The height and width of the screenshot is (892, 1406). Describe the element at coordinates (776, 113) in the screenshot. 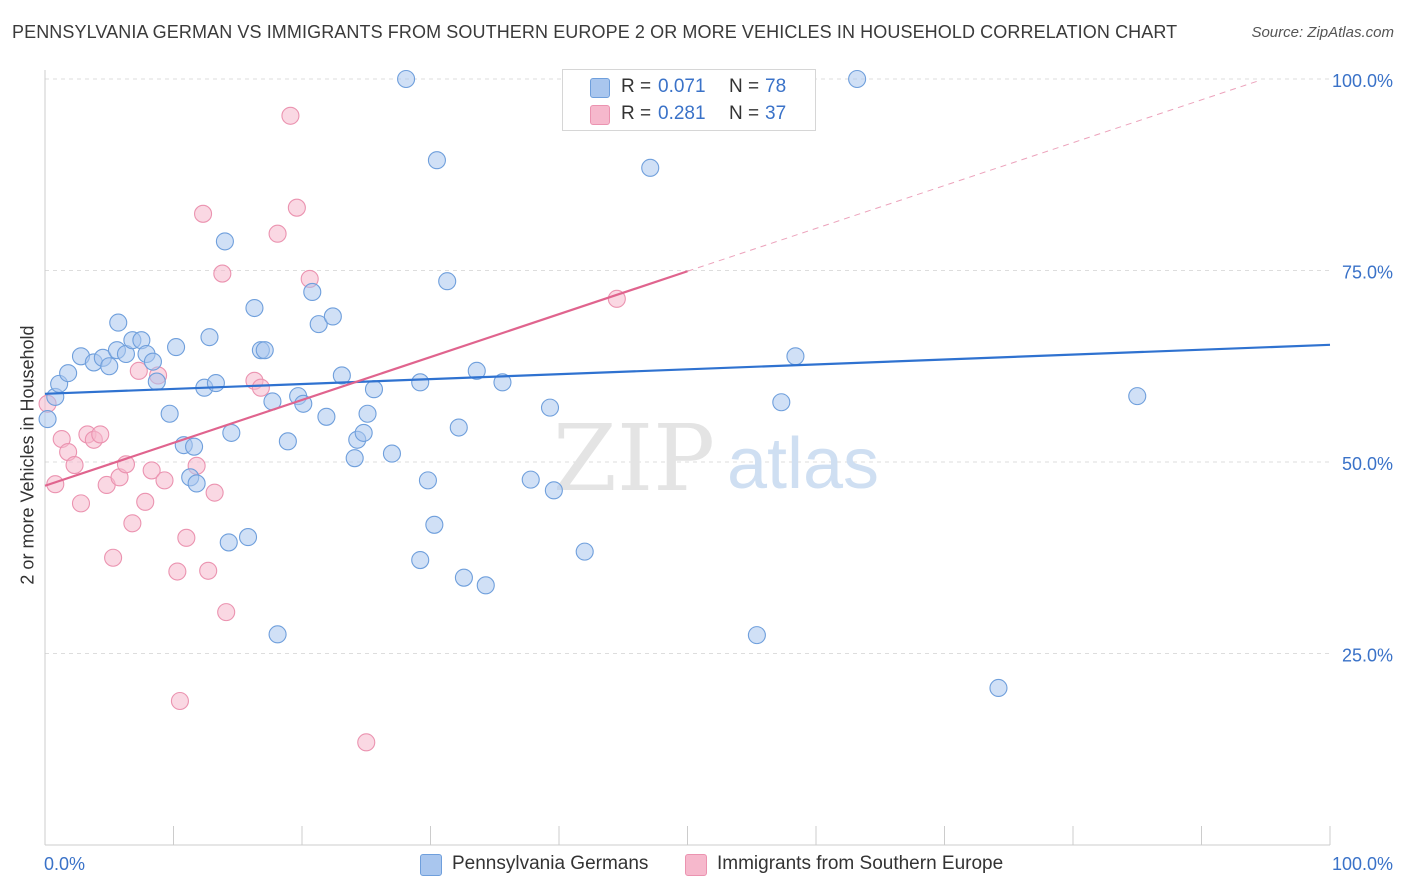

I see `legend-n-value: 37` at that location.